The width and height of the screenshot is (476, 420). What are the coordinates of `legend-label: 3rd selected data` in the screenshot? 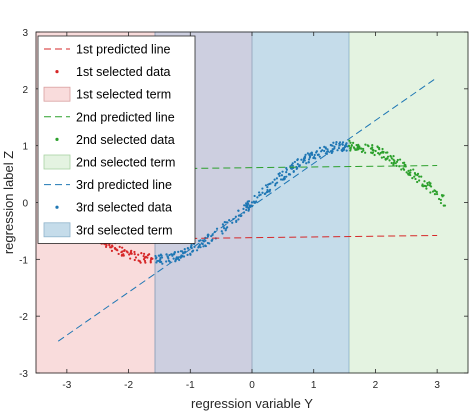 It's located at (124, 208).